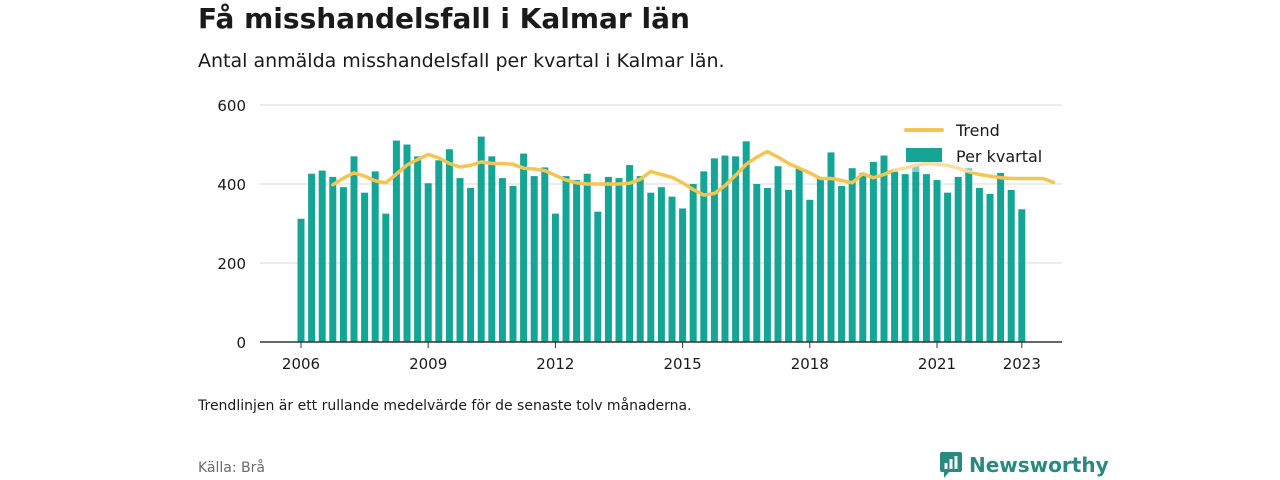 This screenshot has width=1280, height=480. I want to click on brand-name: Newsworthy, so click(1039, 465).